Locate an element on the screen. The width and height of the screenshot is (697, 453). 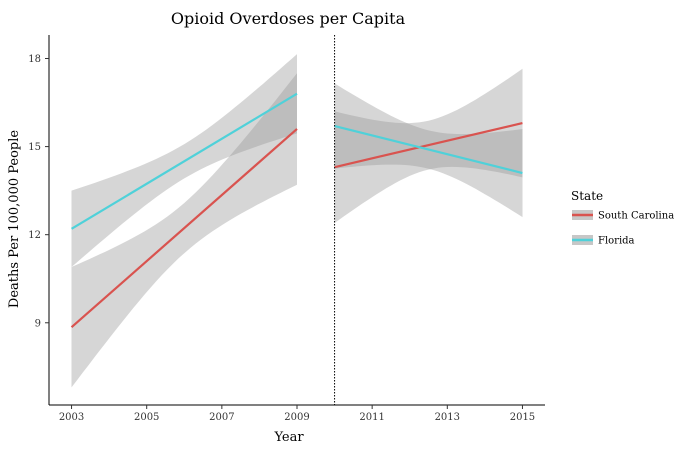
x-tick-label: 2013 is located at coordinates (447, 417).